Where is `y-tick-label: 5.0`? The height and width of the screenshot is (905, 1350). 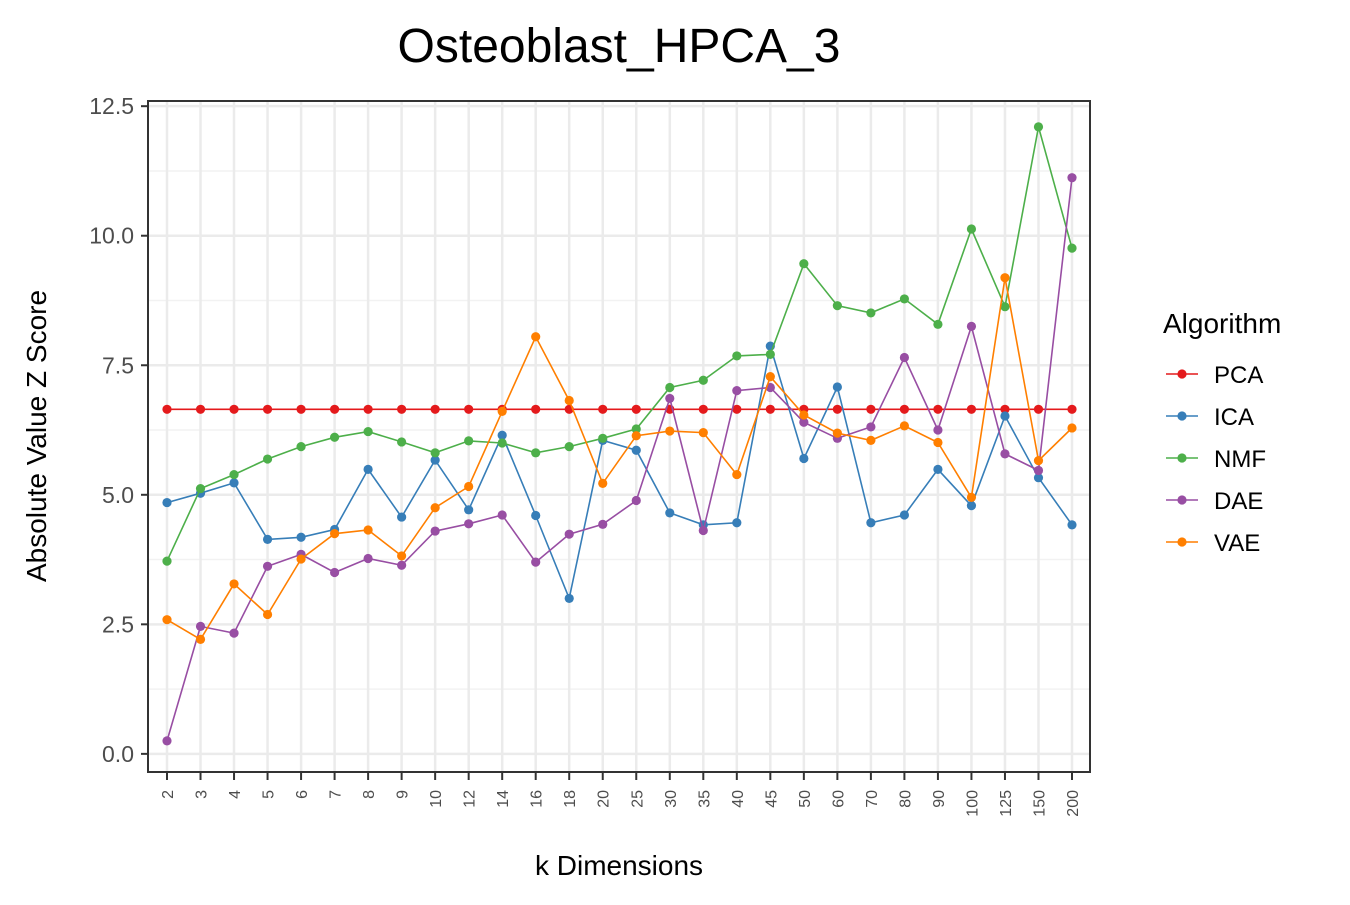
y-tick-label: 5.0 is located at coordinates (118, 495).